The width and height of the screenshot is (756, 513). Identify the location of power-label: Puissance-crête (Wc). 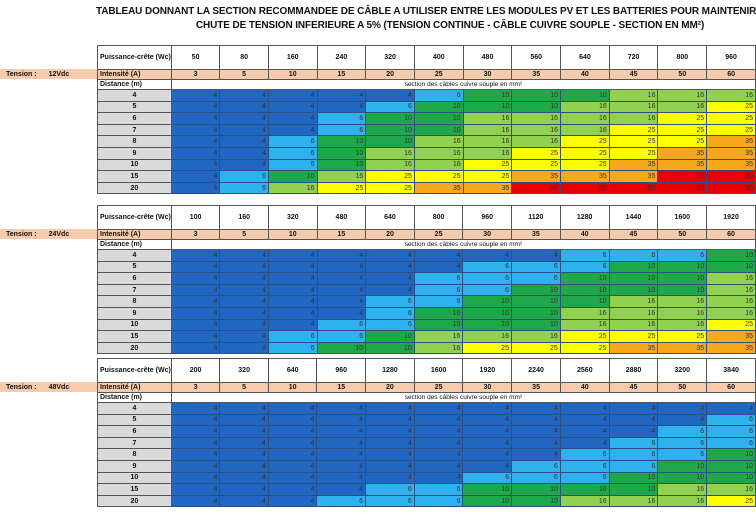
(134, 57).